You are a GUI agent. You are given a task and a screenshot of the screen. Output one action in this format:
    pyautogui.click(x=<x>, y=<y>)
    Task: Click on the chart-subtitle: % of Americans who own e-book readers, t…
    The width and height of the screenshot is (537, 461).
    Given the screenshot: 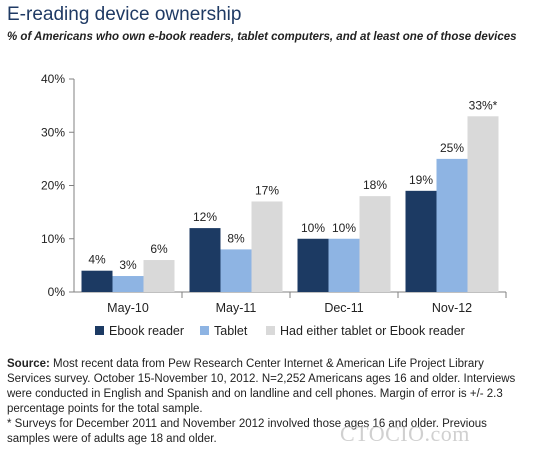 What is the action you would take?
    pyautogui.click(x=262, y=37)
    